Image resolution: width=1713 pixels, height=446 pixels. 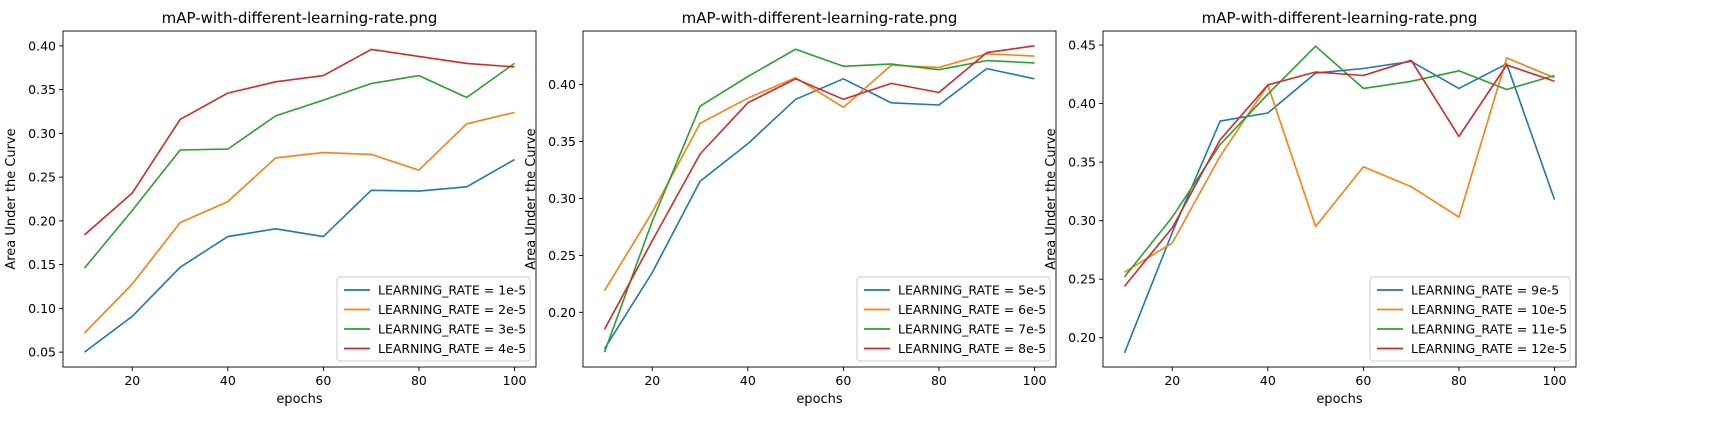 What do you see at coordinates (1489, 309) in the screenshot?
I see `legend-label: LEARNING_RATE = 10e-5` at bounding box center [1489, 309].